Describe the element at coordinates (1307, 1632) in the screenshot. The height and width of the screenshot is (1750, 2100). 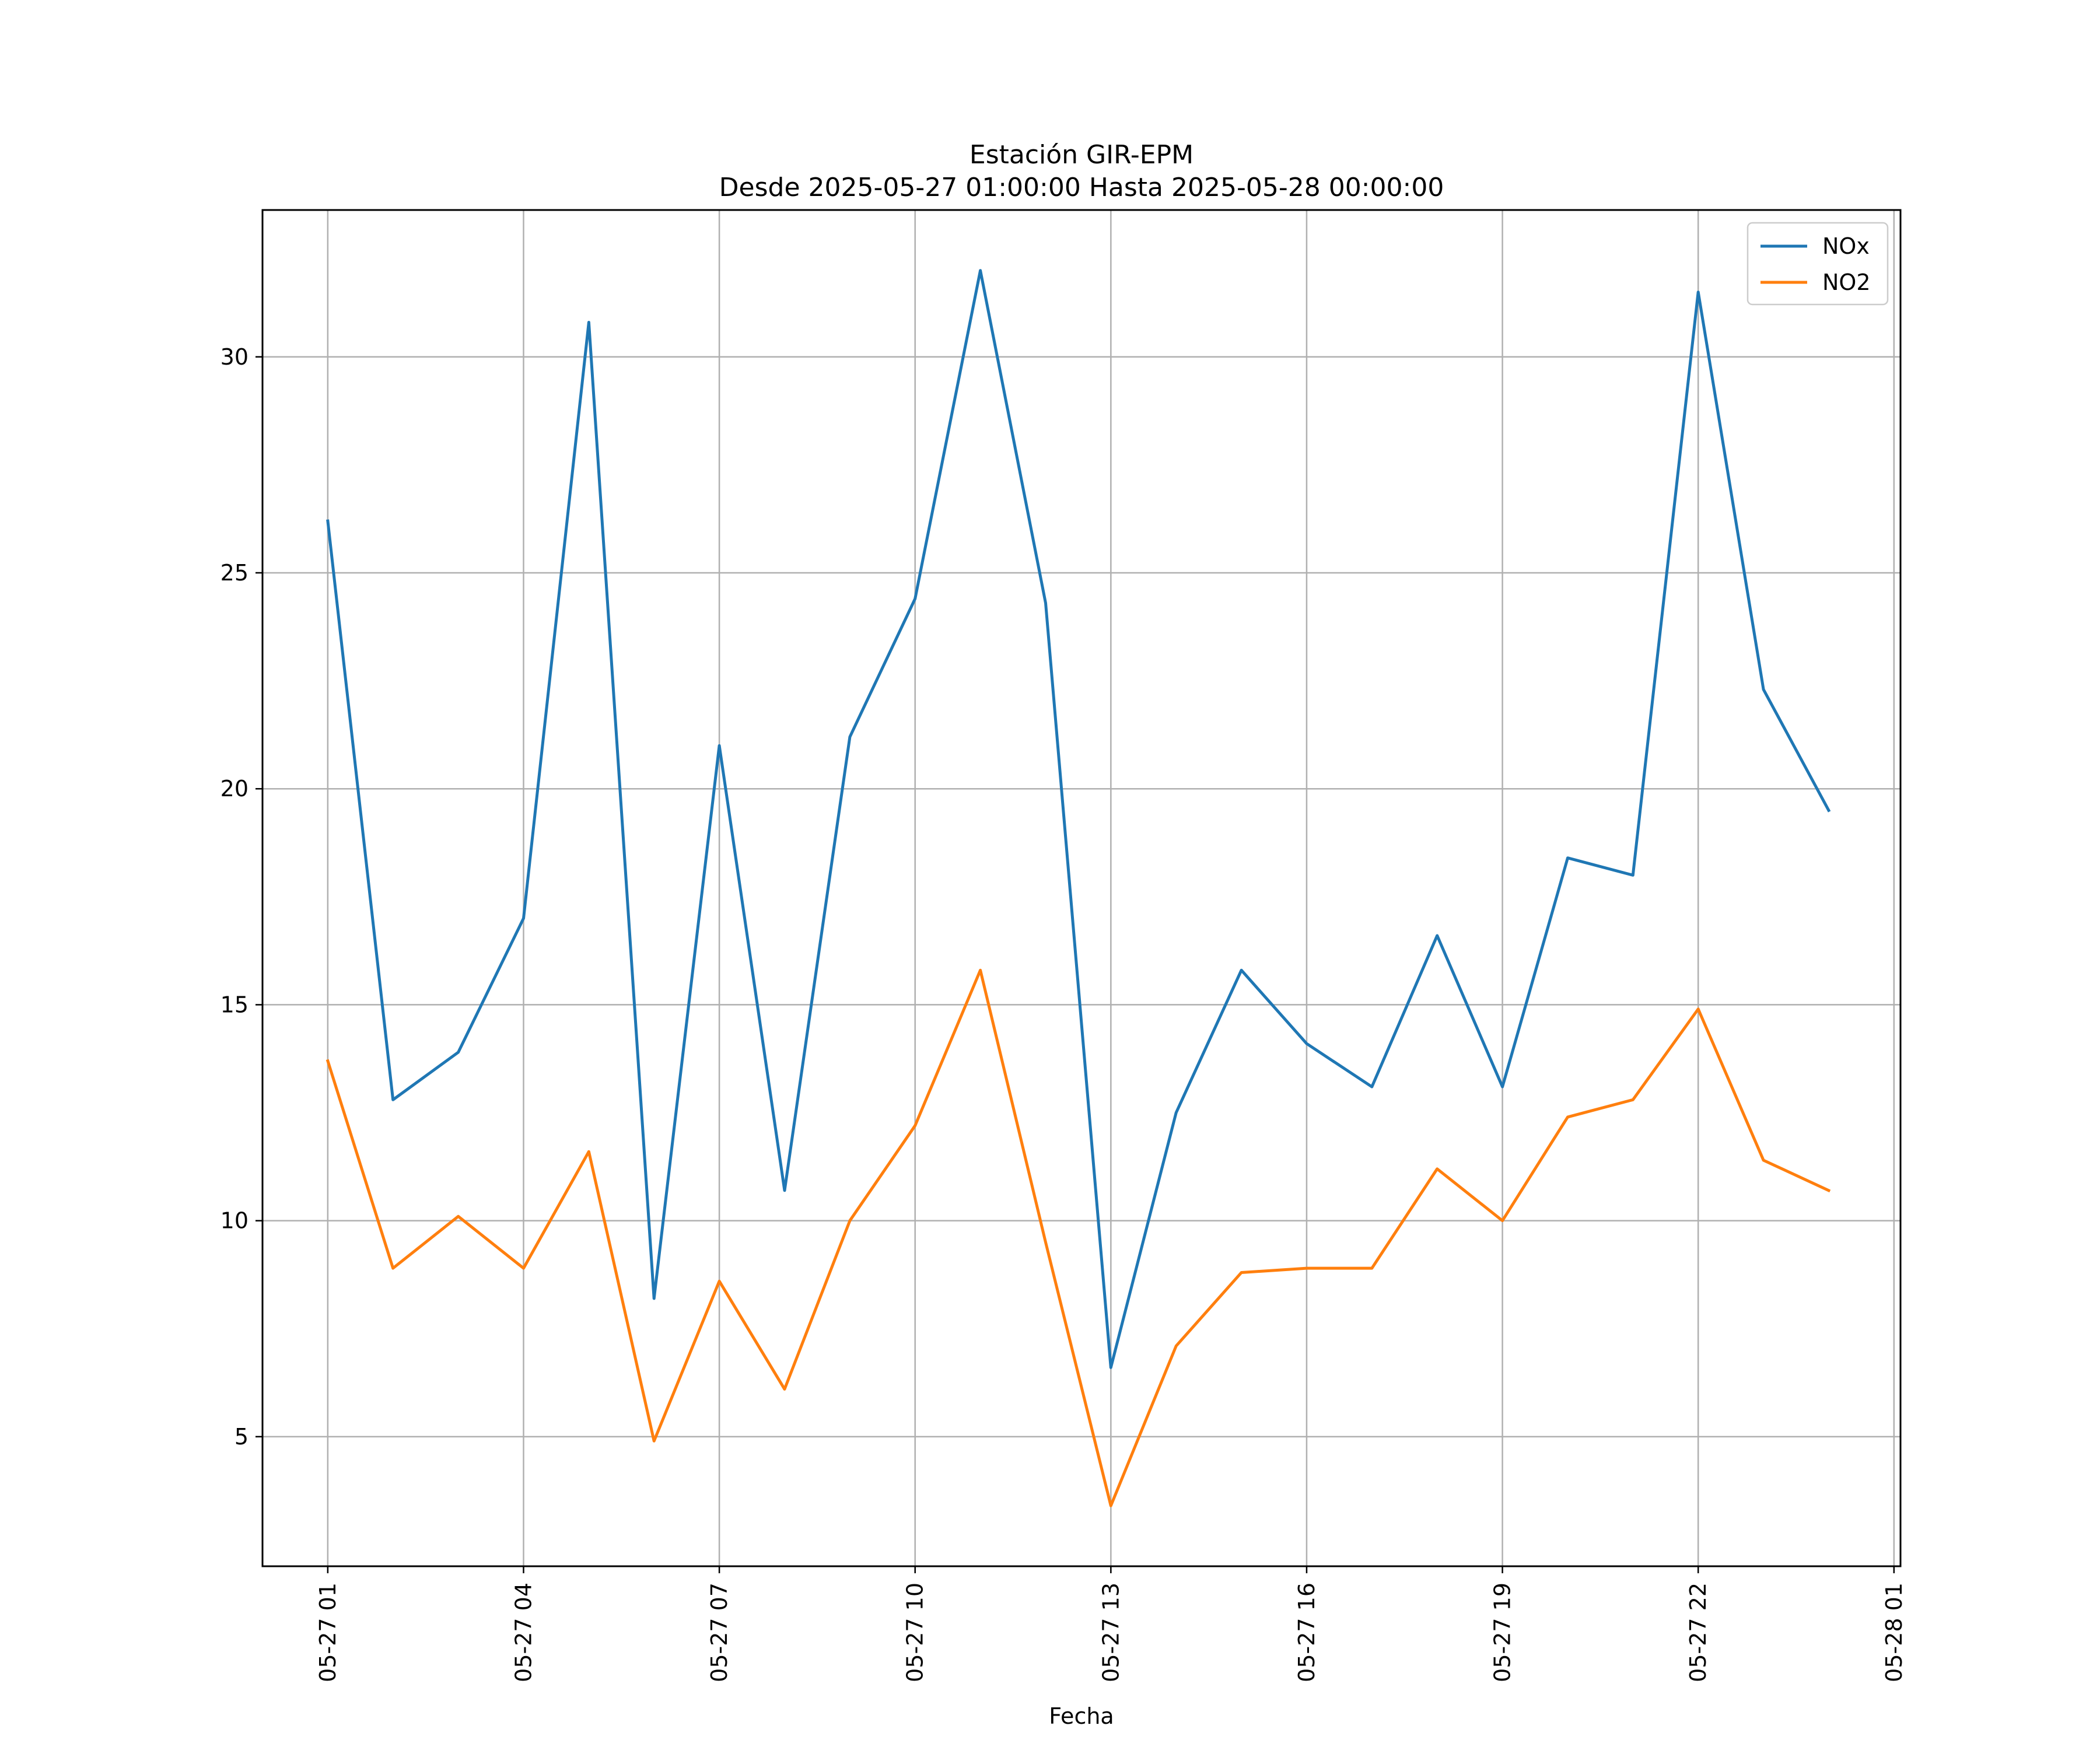
I see `x-tick-label: 05-27 16` at that location.